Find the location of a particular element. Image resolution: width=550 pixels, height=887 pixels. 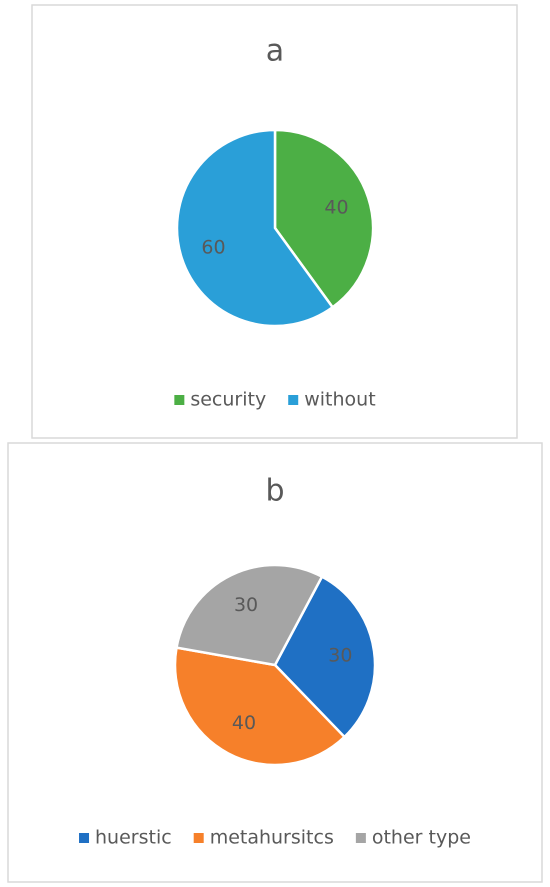

chart-title: b is located at coordinates (274, 491).